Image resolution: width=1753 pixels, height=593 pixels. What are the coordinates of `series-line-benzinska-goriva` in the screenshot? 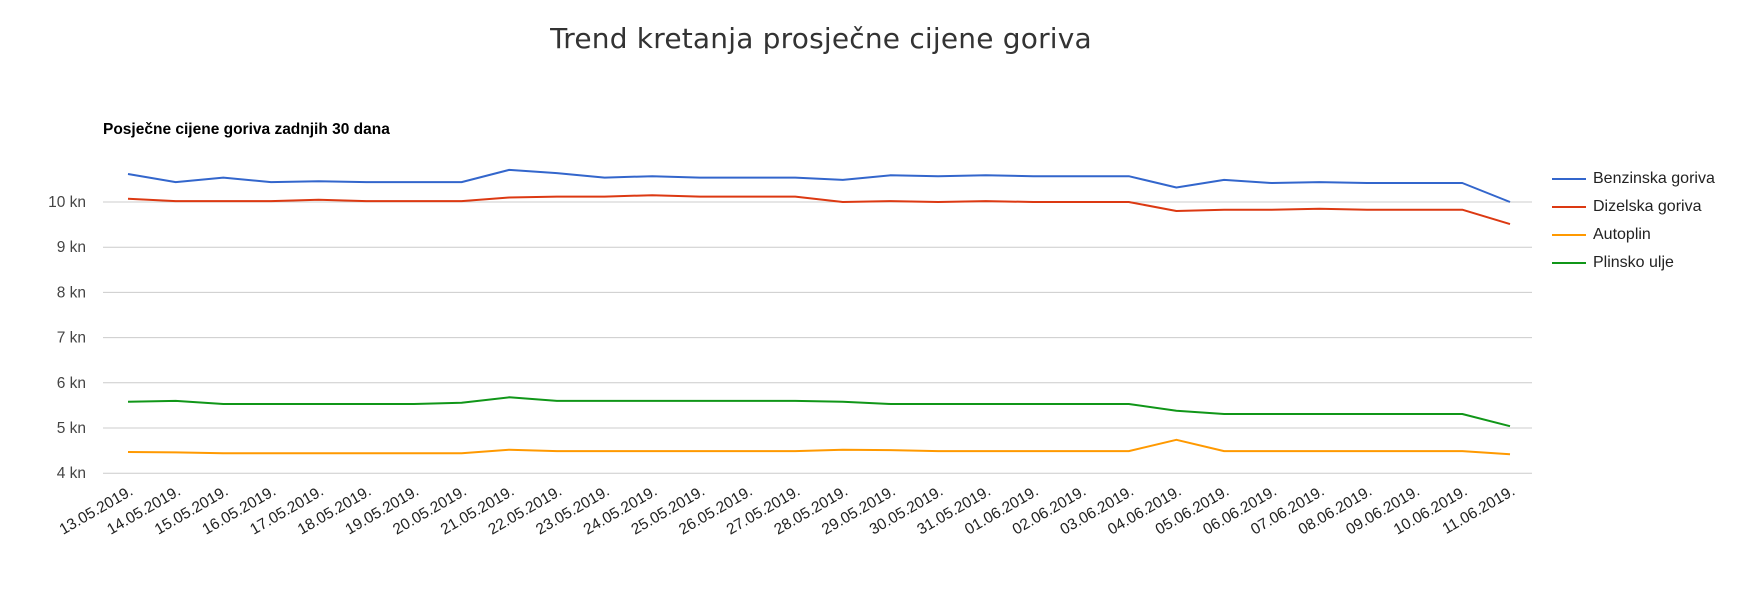 It's located at (819, 185).